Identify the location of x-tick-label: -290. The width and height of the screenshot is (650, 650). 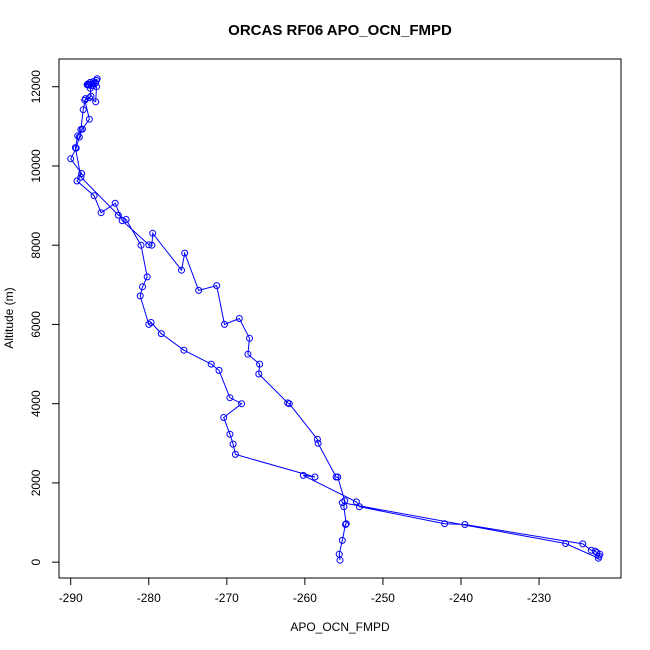
(71, 598).